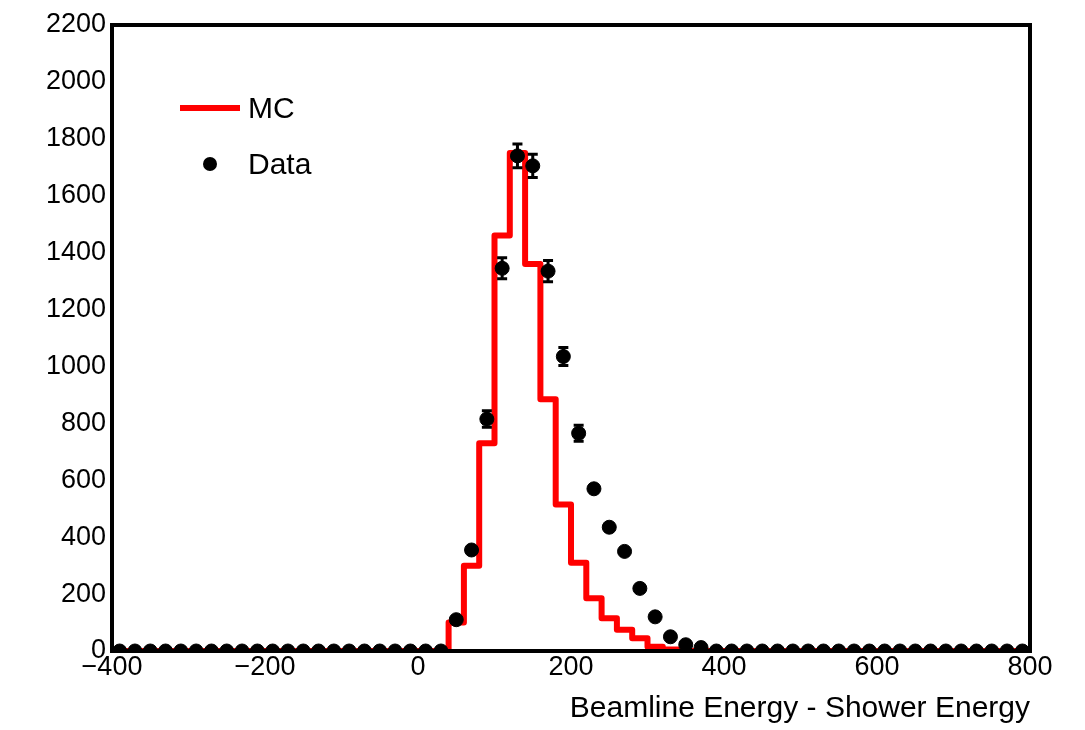  I want to click on x-axis-title: Beamline Energy - Shower Energy, so click(799, 707).